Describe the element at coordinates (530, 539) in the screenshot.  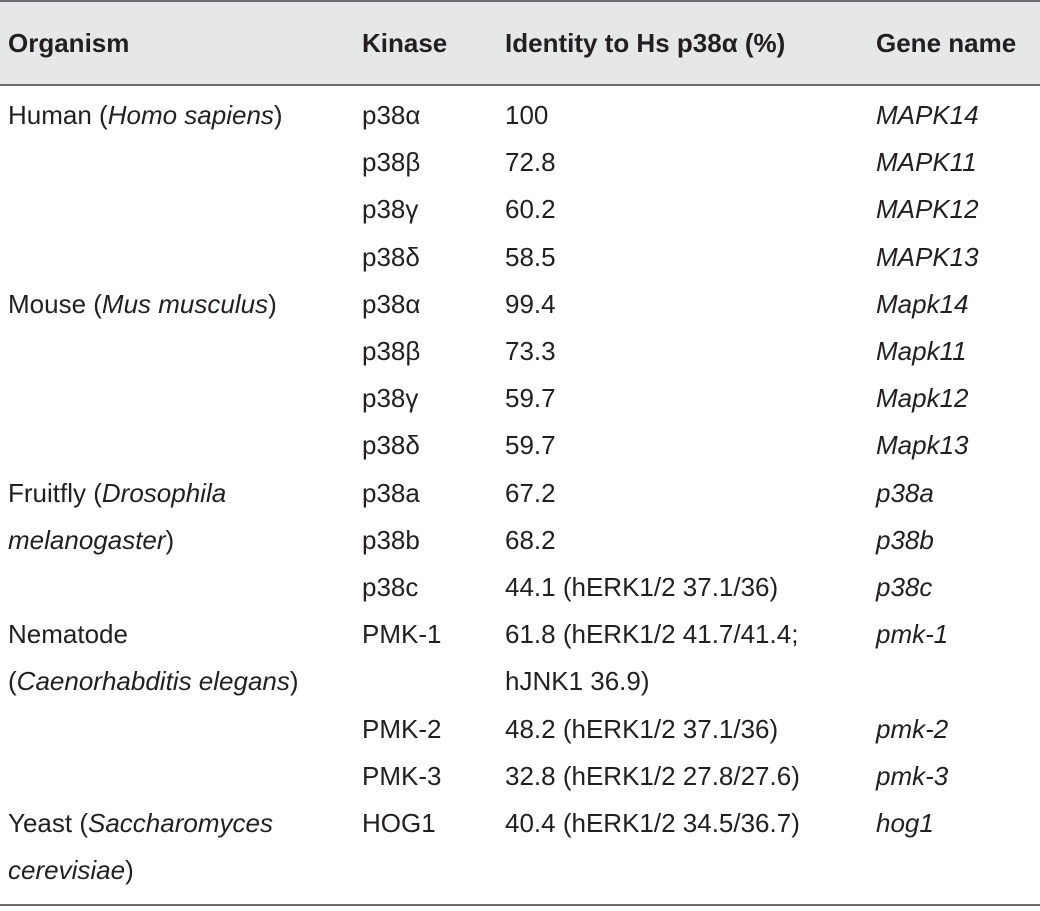
I see `cell-identity: 68.2` at that location.